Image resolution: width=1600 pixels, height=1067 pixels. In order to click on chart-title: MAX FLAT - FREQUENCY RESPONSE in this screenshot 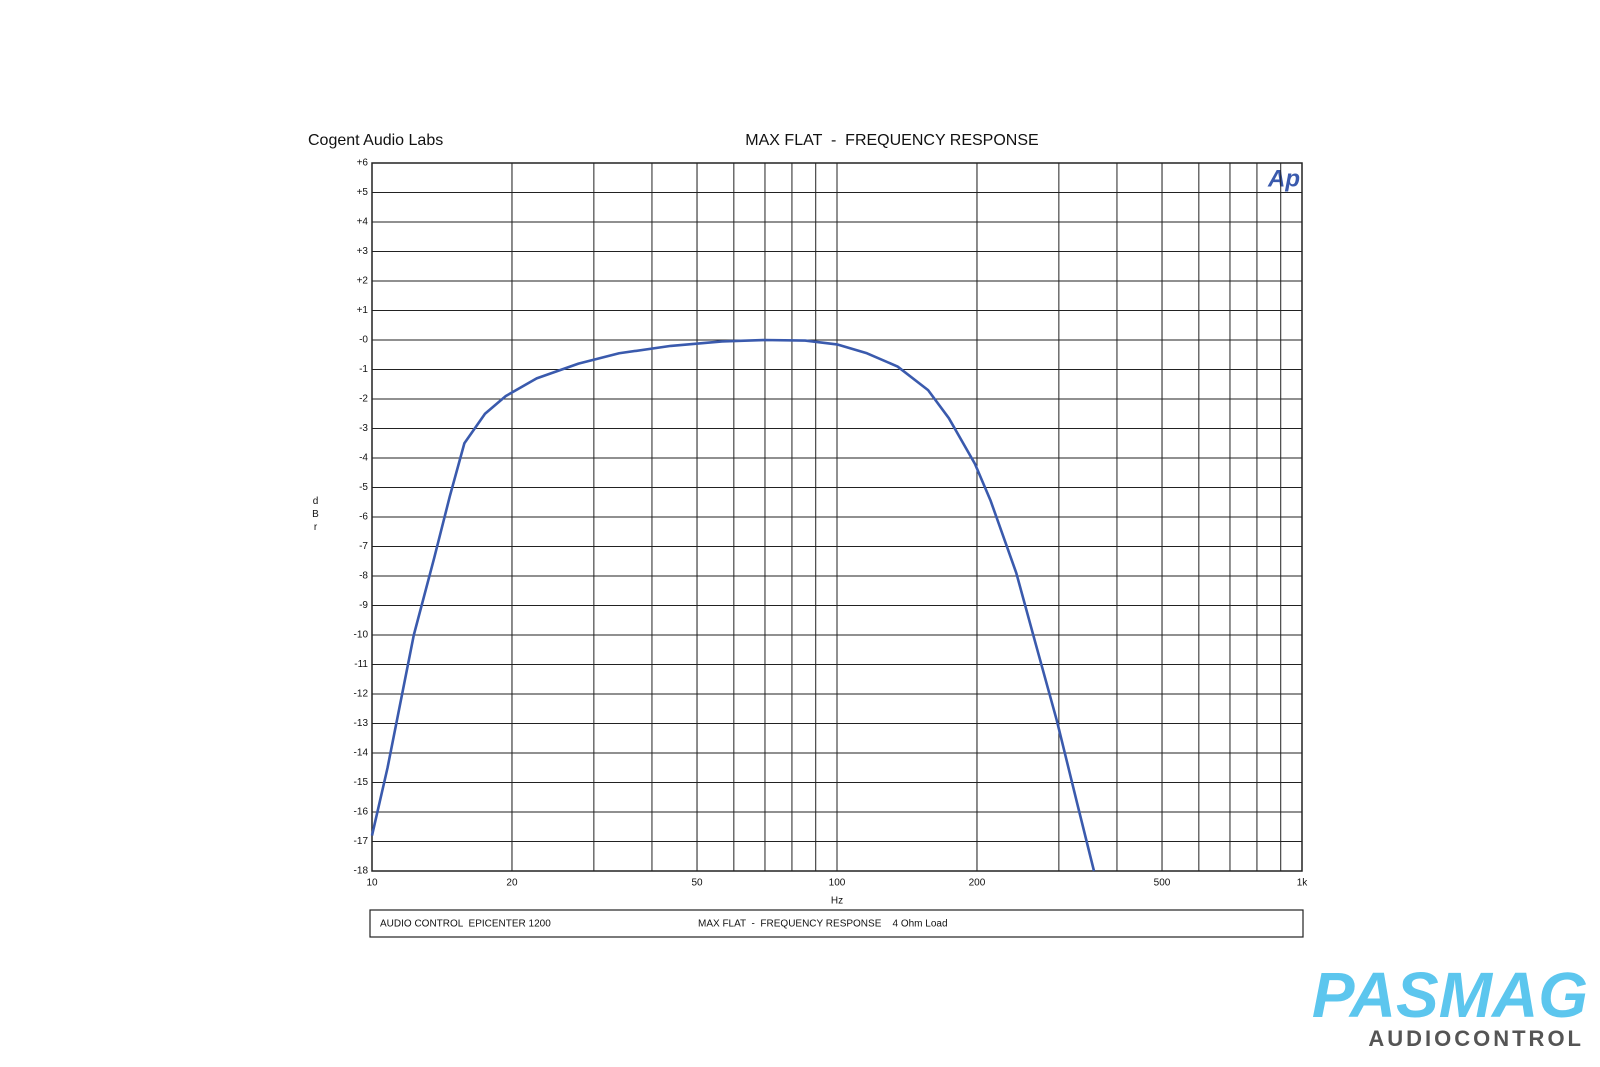, I will do `click(891, 140)`.